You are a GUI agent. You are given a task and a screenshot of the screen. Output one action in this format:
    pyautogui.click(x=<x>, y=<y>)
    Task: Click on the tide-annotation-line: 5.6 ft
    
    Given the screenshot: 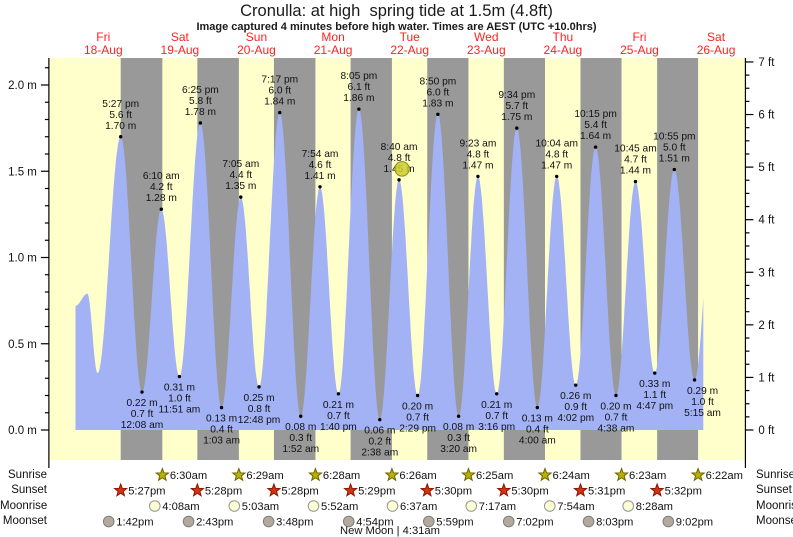 What is the action you would take?
    pyautogui.click(x=120, y=115)
    